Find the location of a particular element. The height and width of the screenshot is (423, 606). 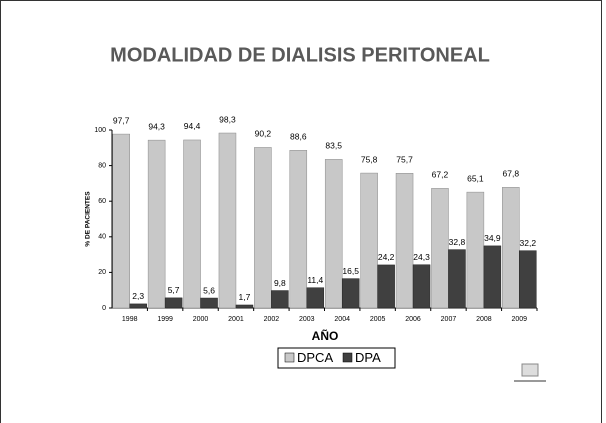

value-label: 65,1 is located at coordinates (475, 178).